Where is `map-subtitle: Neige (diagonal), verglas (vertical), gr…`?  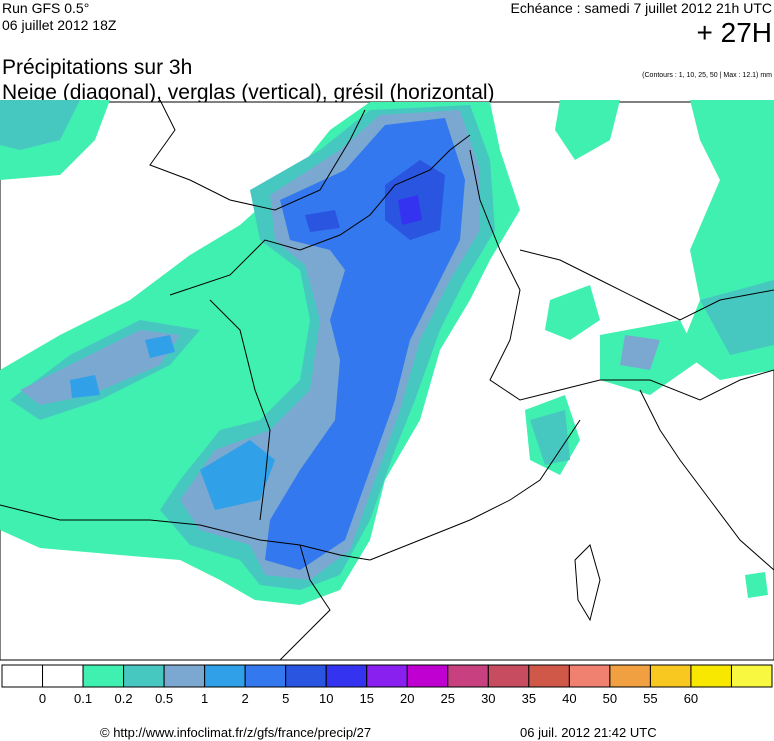
map-subtitle: Neige (diagonal), verglas (vertical), gr… is located at coordinates (248, 92).